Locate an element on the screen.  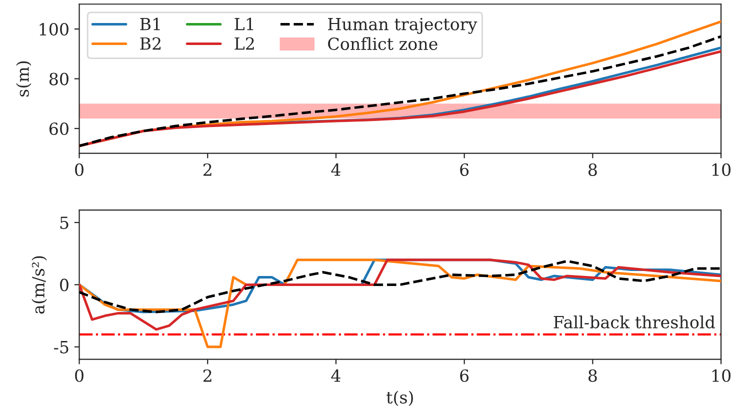
y-axis-title: a(m/s²) is located at coordinates (39, 285).